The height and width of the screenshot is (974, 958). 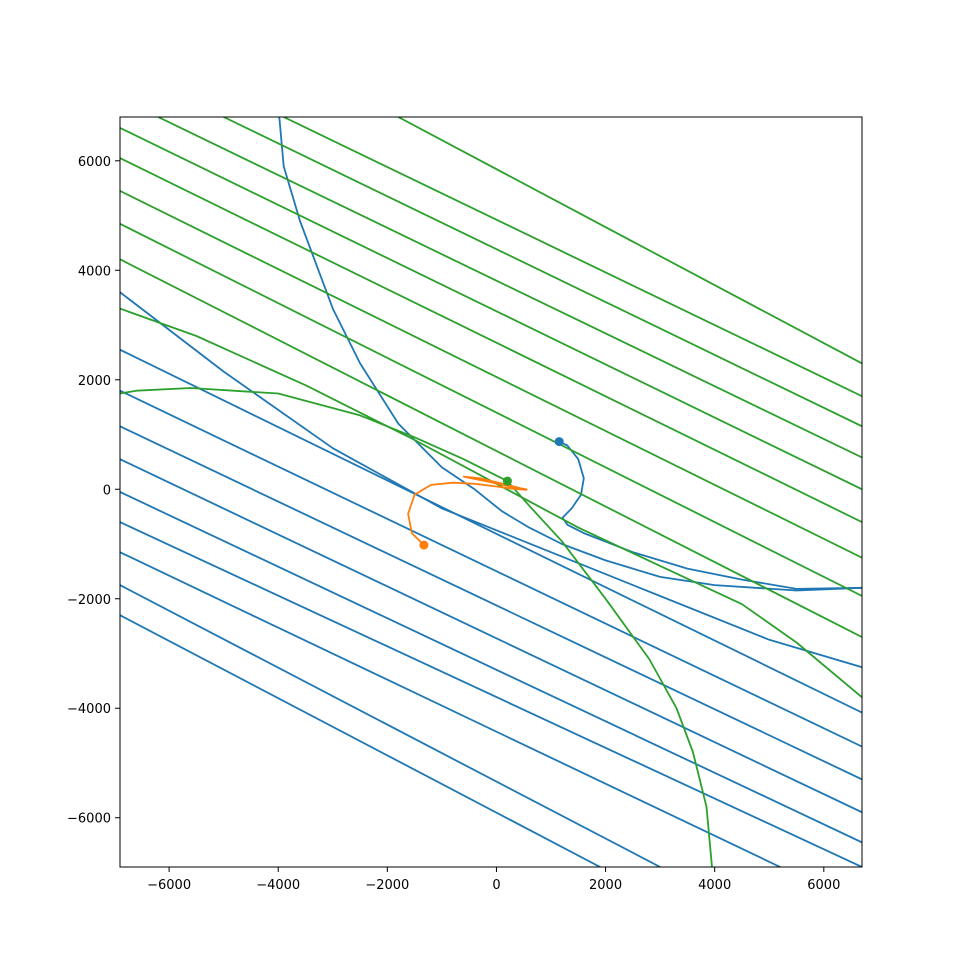 What do you see at coordinates (424, 545) in the screenshot?
I see `orange-marker` at bounding box center [424, 545].